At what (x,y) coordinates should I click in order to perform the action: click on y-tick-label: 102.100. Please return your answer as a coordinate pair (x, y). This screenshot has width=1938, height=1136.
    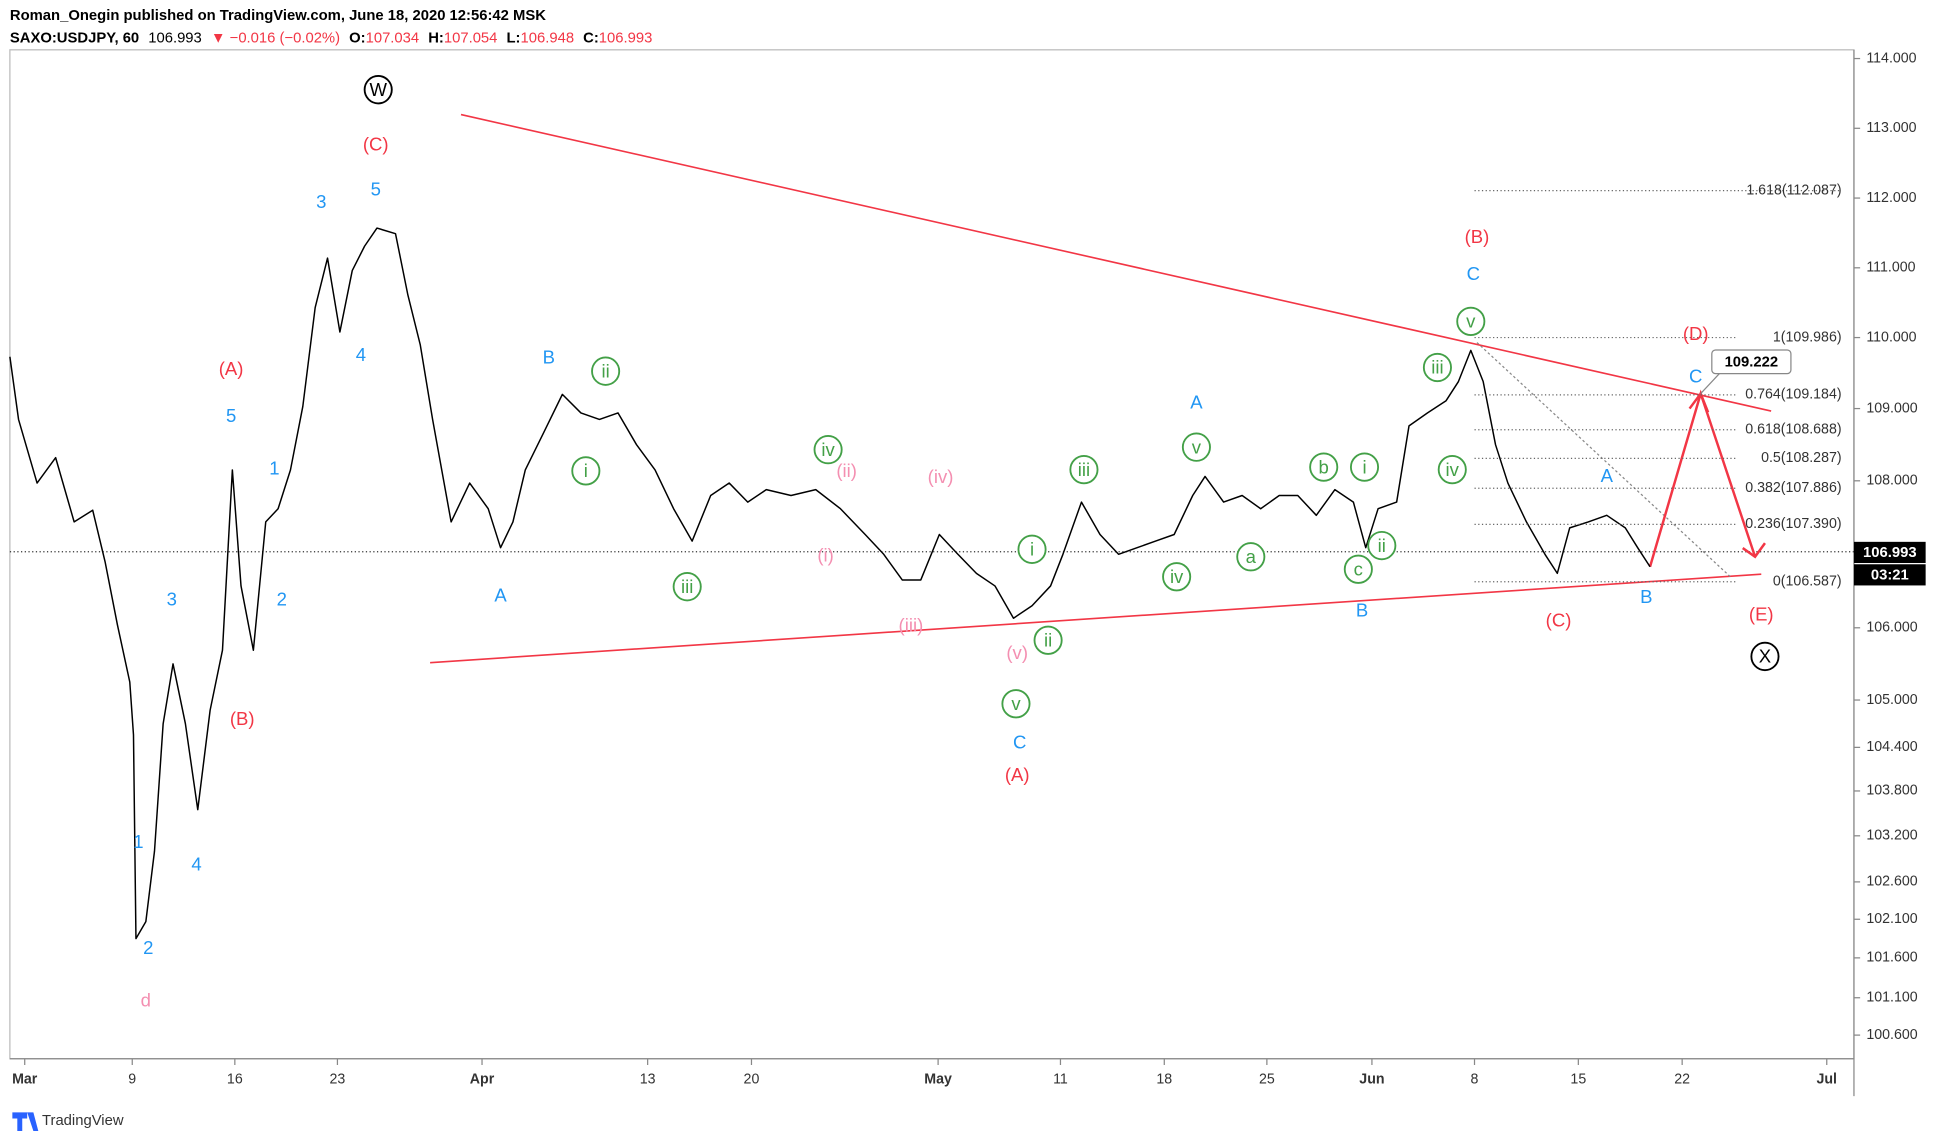
    Looking at the image, I should click on (1891, 919).